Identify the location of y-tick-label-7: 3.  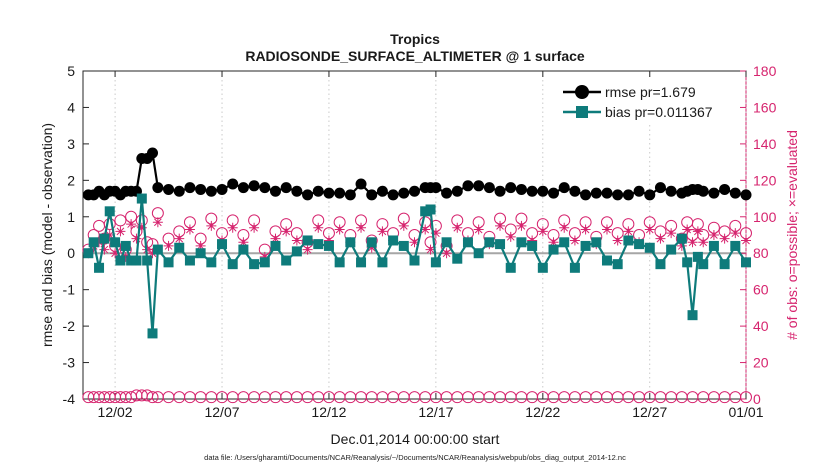
(71, 144).